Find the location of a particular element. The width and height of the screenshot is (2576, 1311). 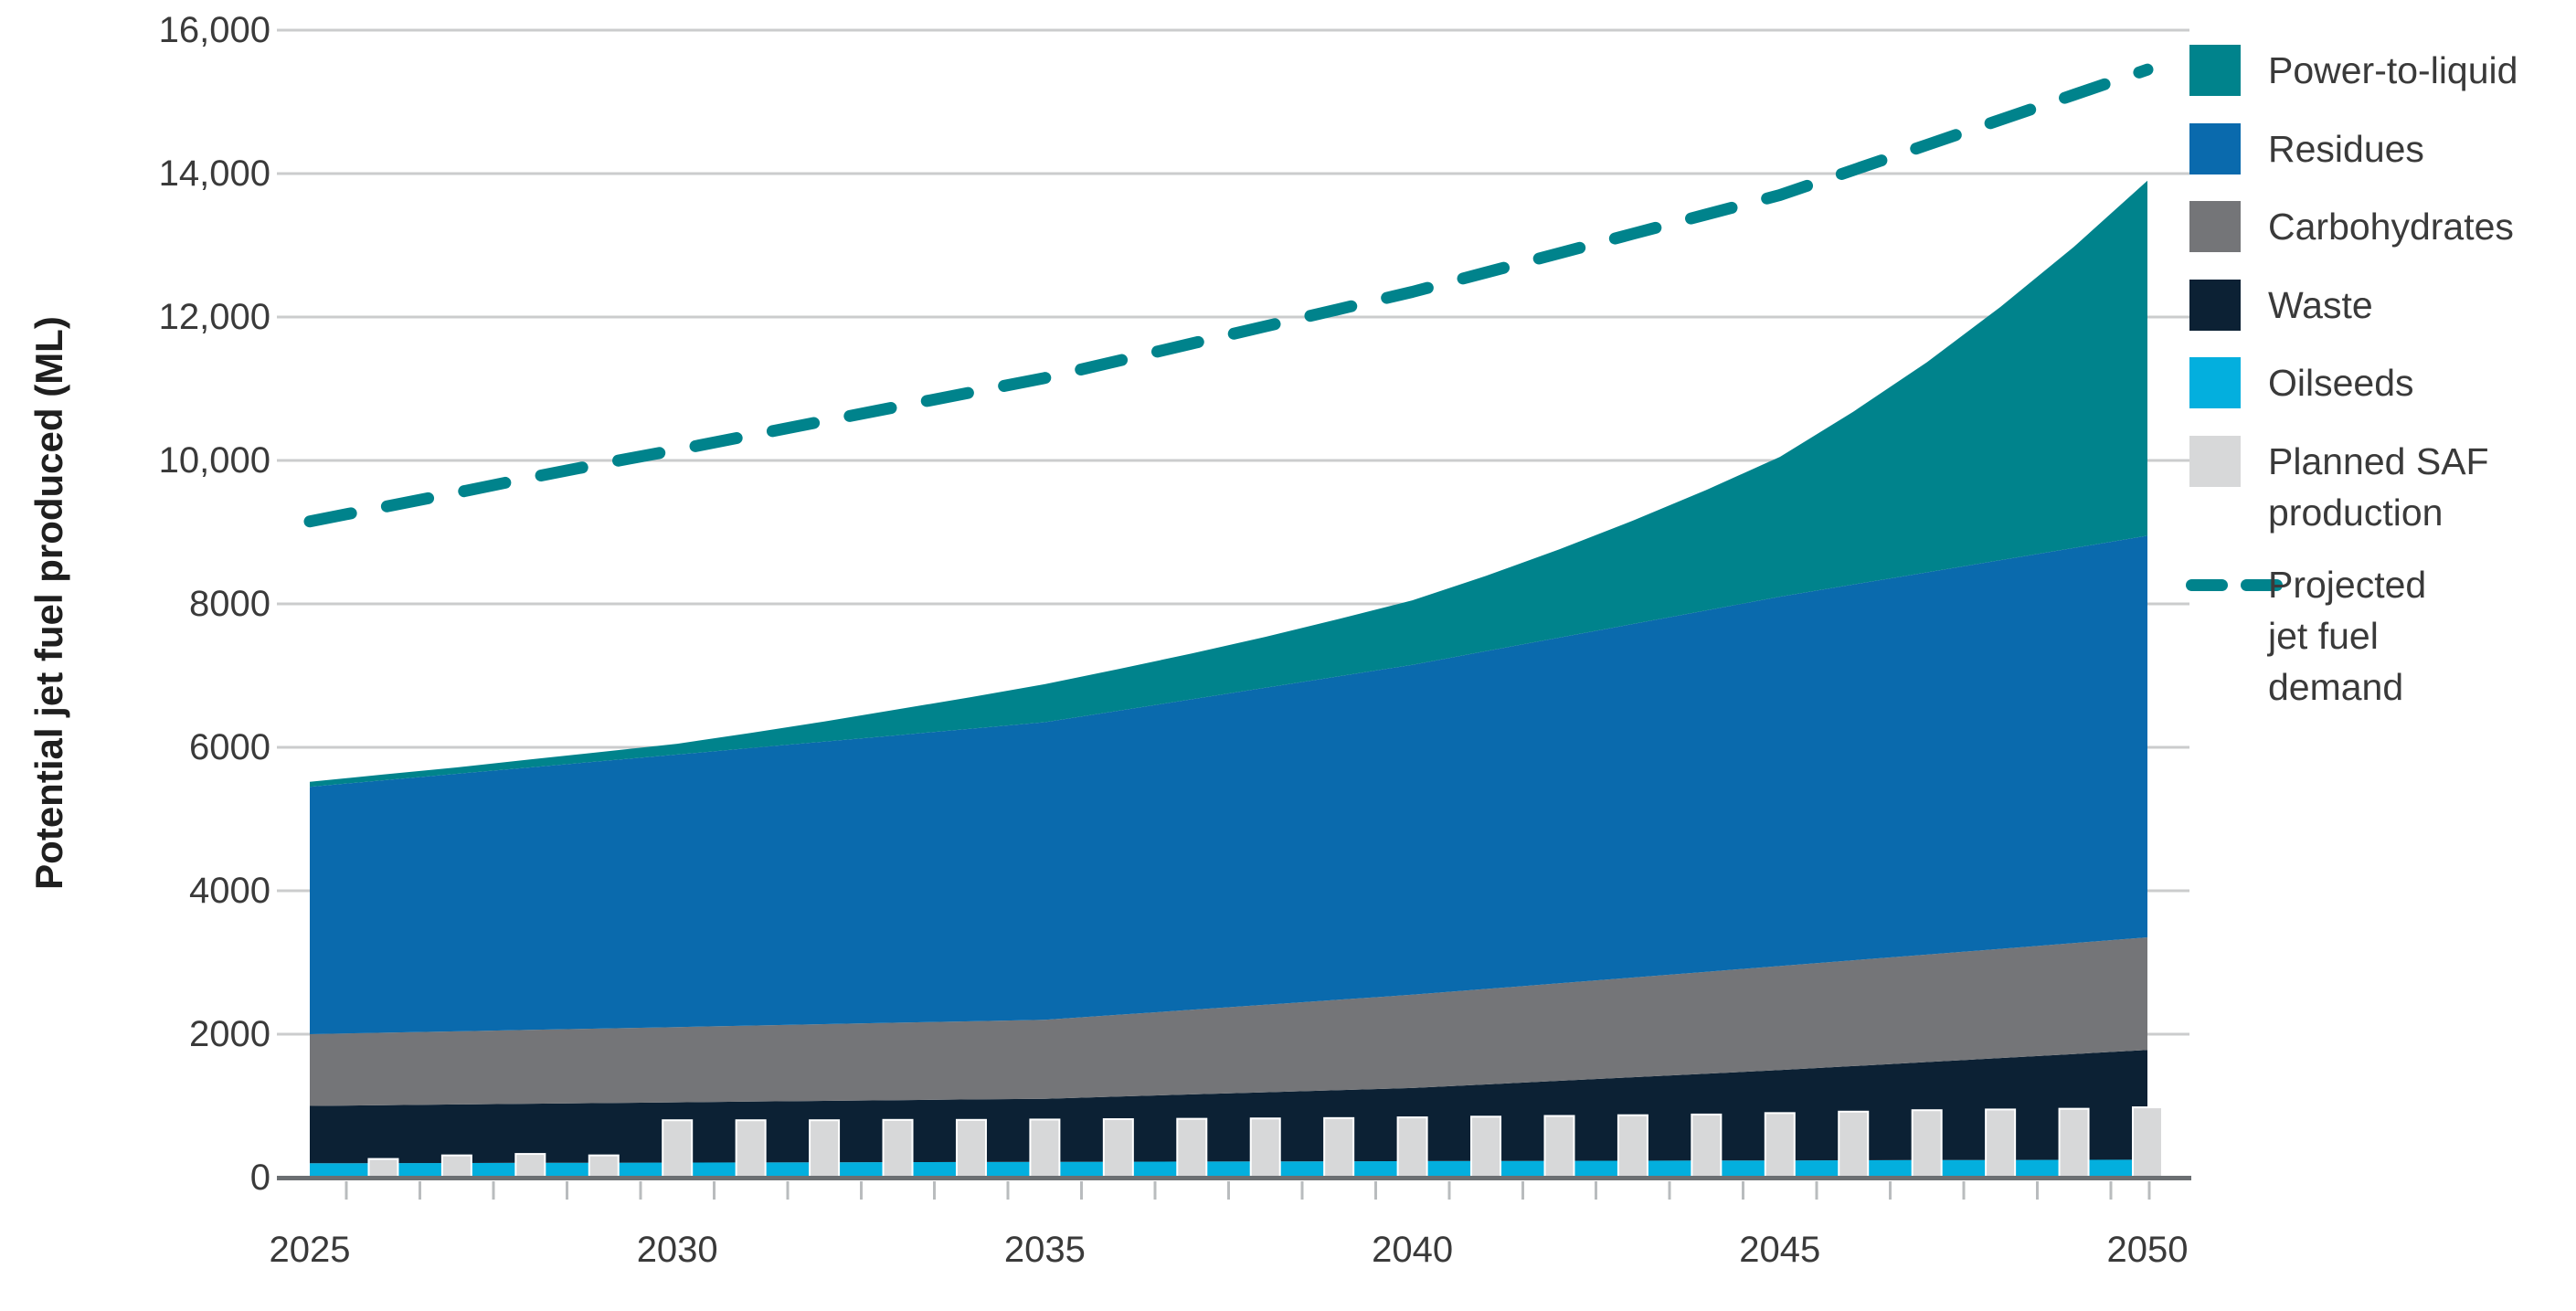

x-tick-label: 2025 is located at coordinates (310, 1250).